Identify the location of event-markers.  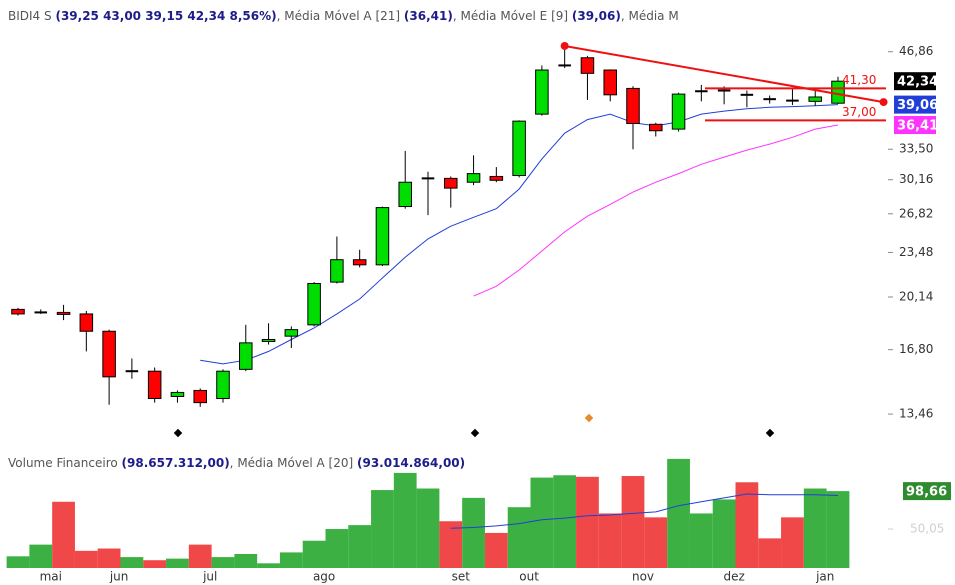
(474, 425).